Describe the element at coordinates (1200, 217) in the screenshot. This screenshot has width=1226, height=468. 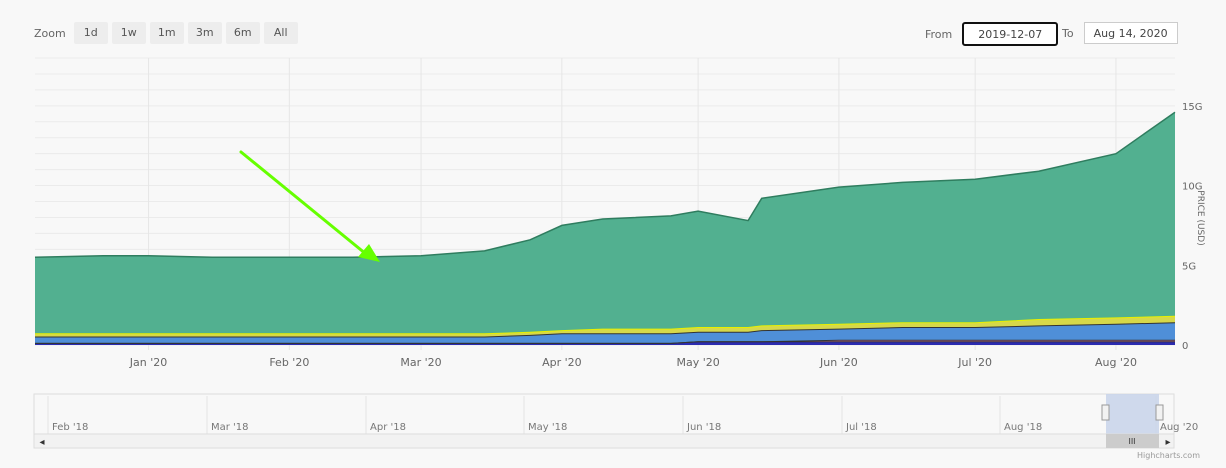
I see `y-axis-title: PRICE (USD)` at that location.